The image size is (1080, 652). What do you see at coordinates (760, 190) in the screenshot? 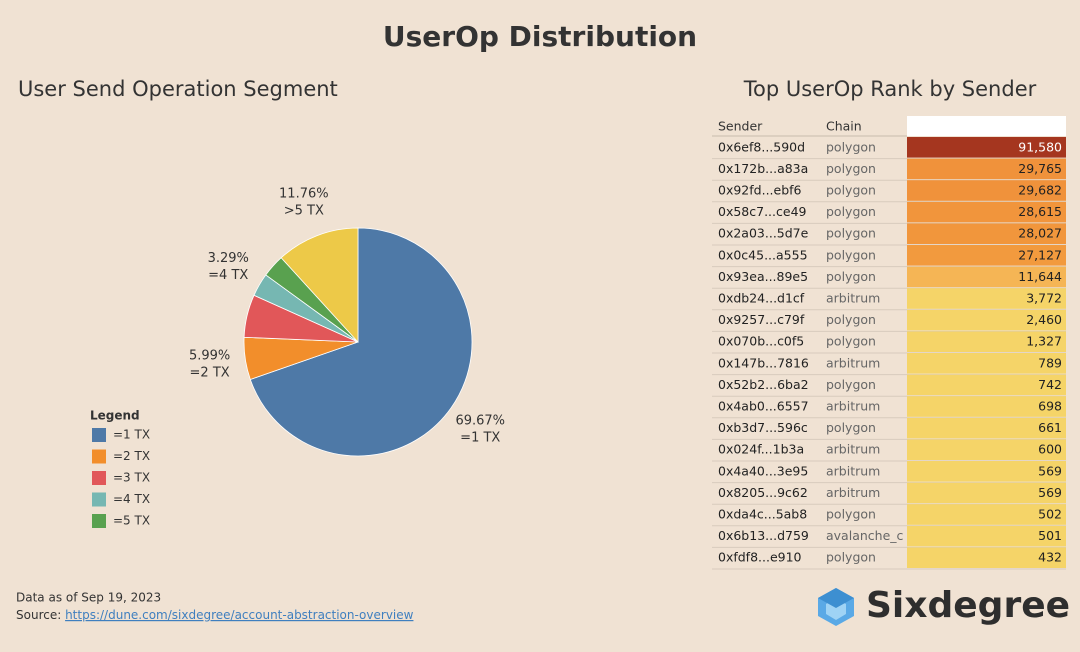
I see `sender-cell: 0x92fd...ebf6` at bounding box center [760, 190].